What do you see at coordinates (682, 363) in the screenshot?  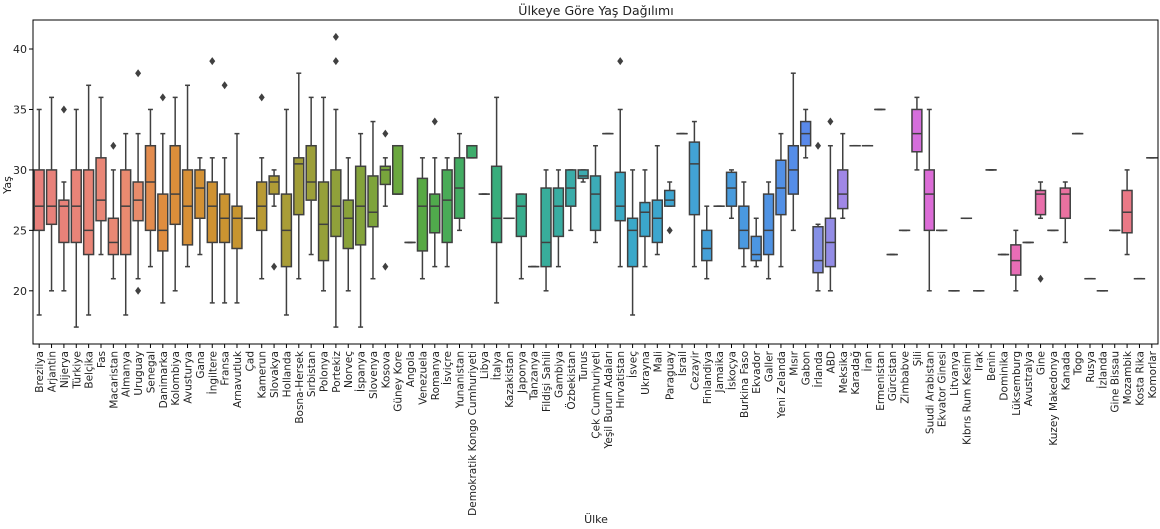 I see `x-tick-label: İsrail` at bounding box center [682, 363].